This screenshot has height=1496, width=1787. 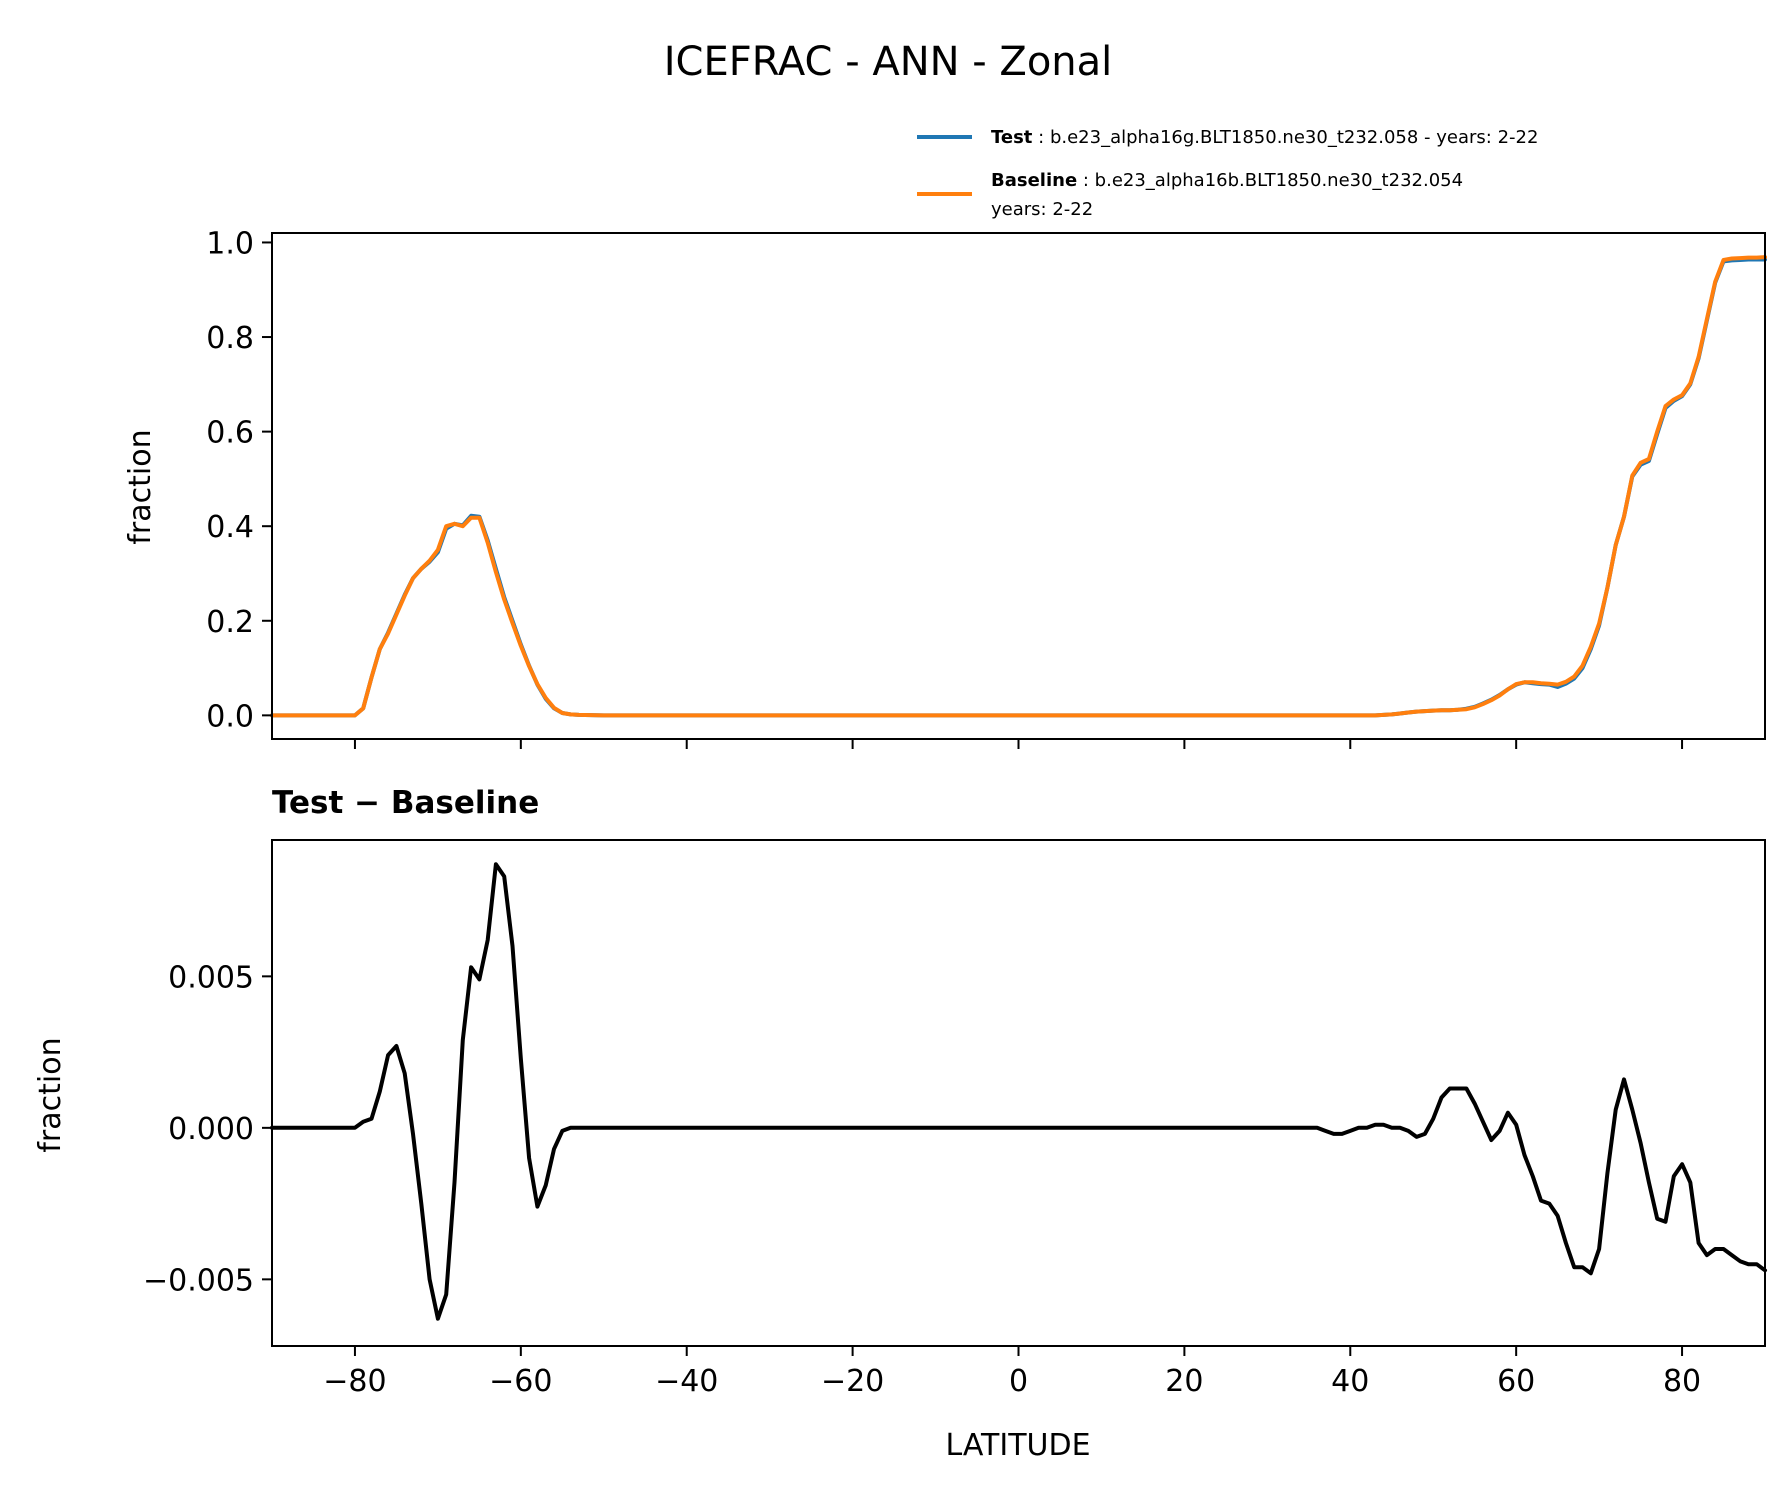 I want to click on legend-baseline-name: Baseline, so click(x=1034, y=180).